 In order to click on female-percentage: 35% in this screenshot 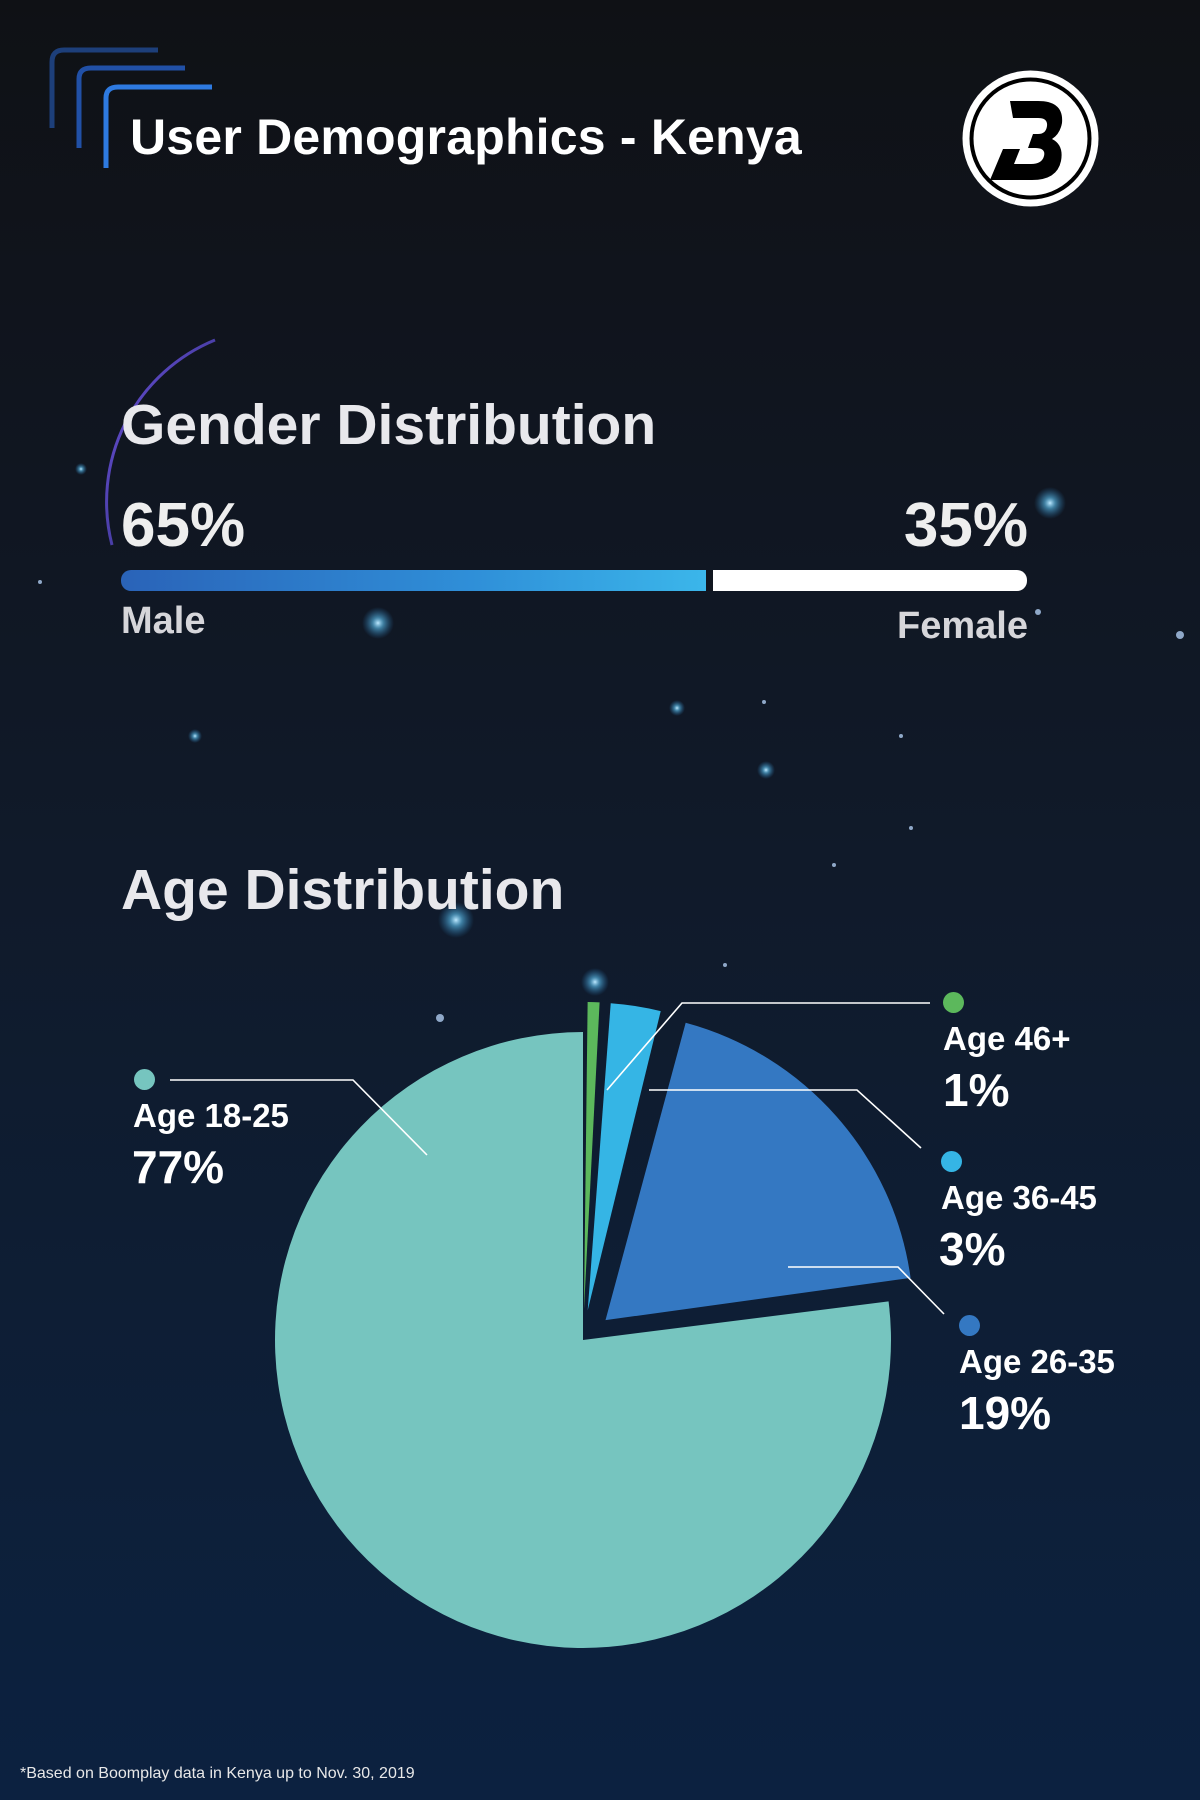, I will do `click(965, 525)`.